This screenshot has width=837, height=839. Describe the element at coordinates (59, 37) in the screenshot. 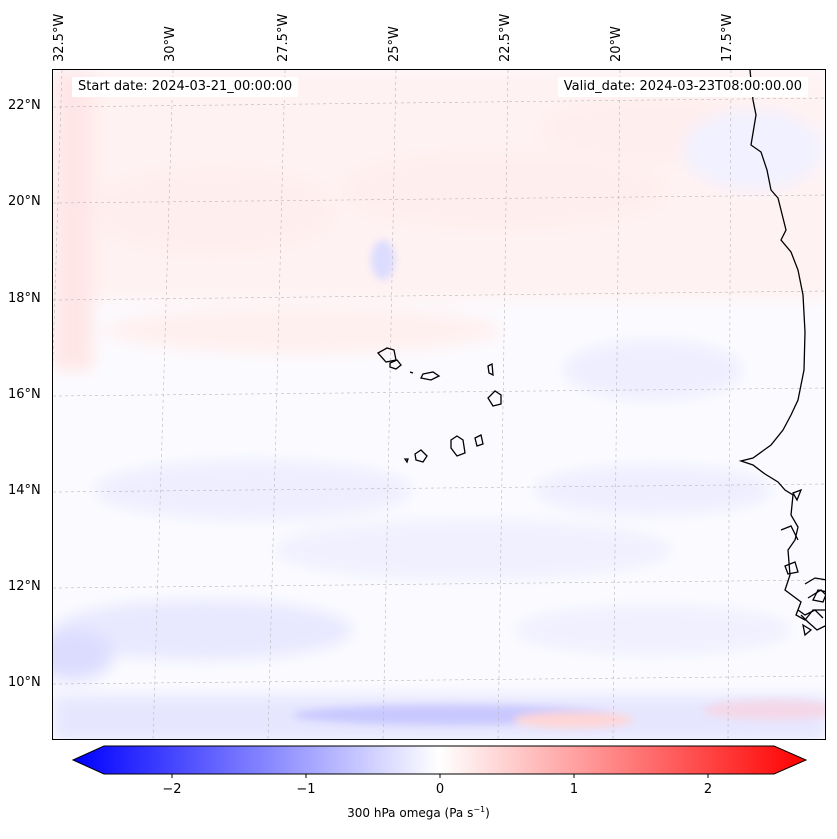

I see `lon-label-32-5w: 32.5°W` at that location.